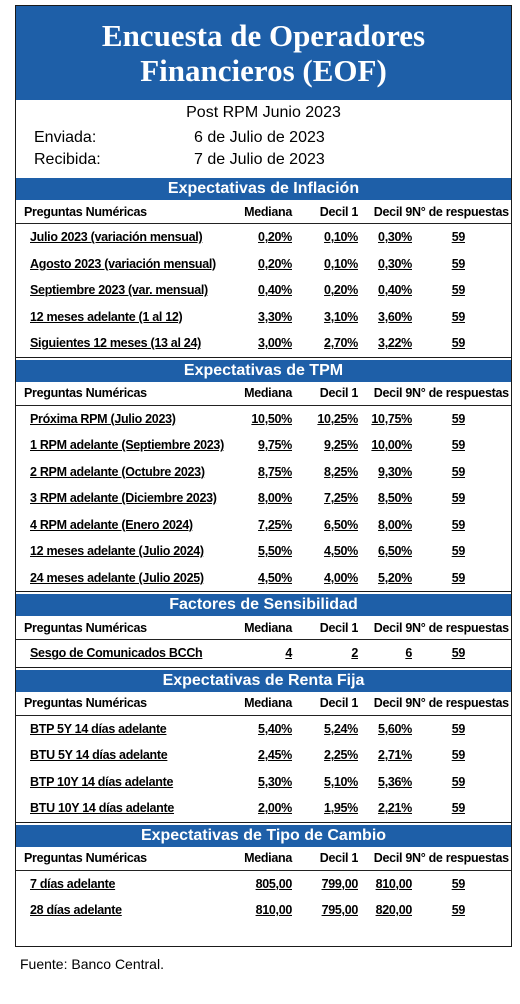 Image resolution: width=520 pixels, height=1004 pixels. Describe the element at coordinates (275, 551) in the screenshot. I see `median-cell: 5,50%` at that location.